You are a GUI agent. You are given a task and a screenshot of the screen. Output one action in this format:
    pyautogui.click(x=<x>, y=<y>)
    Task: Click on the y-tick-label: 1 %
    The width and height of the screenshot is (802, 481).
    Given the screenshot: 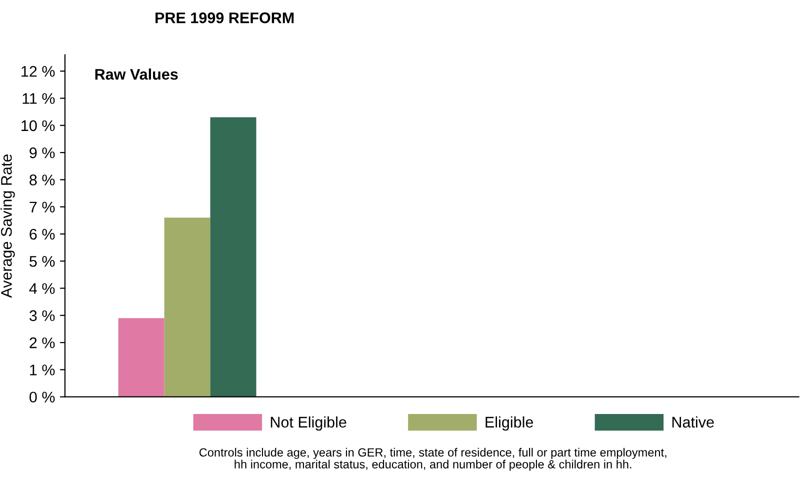 What is the action you would take?
    pyautogui.click(x=42, y=370)
    